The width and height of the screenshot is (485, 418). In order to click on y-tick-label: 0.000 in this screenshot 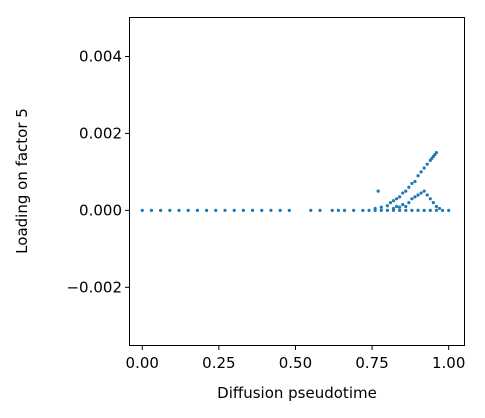, I will do `click(100, 210)`.